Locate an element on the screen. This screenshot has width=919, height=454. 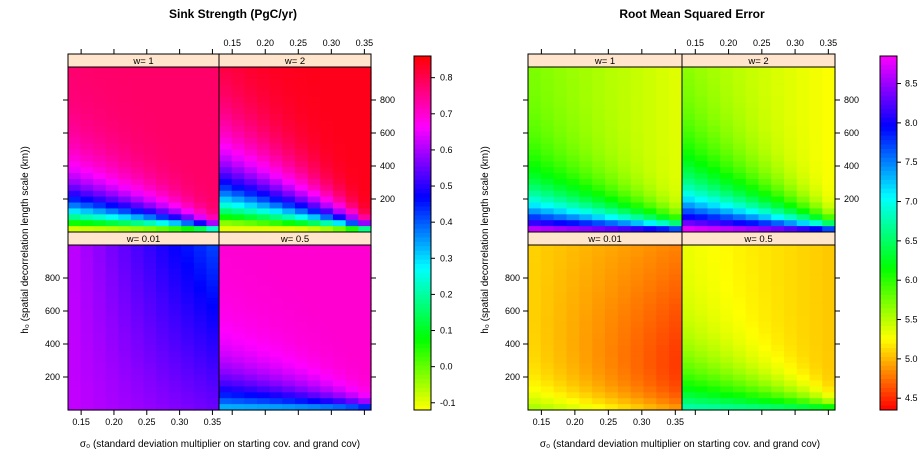
panel-strip-label: w= 0.5 is located at coordinates (294, 239).